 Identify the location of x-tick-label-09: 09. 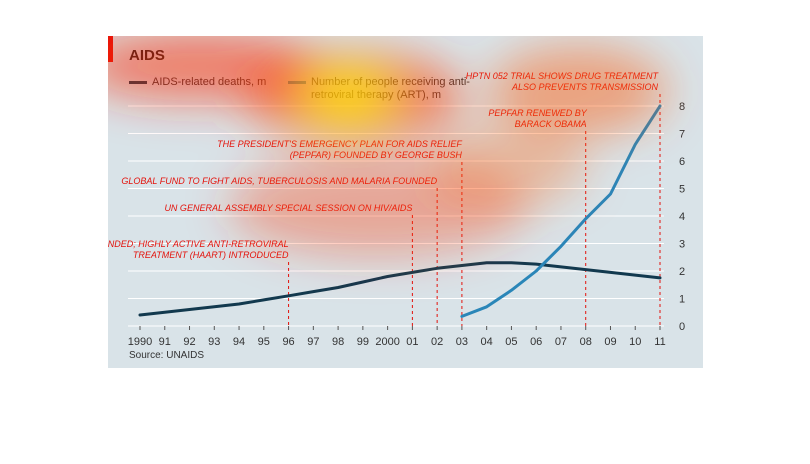
(610, 342).